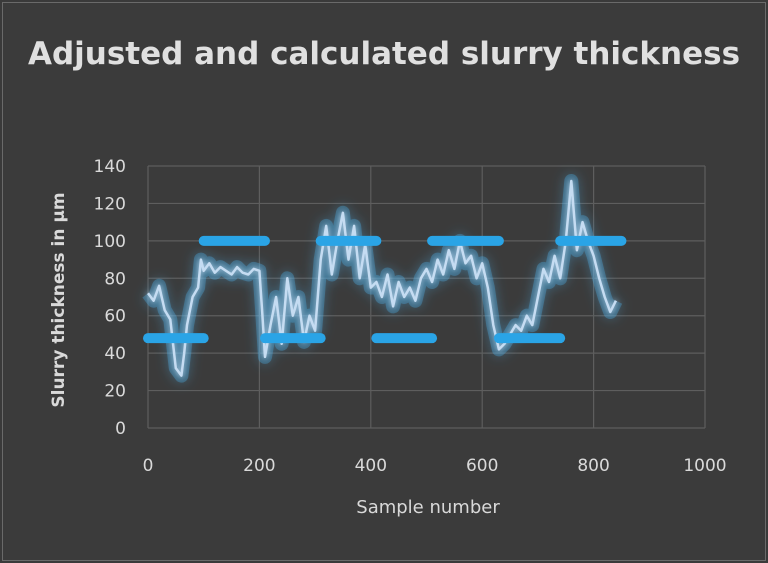 This screenshot has height=563, width=768. I want to click on y-tick-label: 100, so click(110, 242).